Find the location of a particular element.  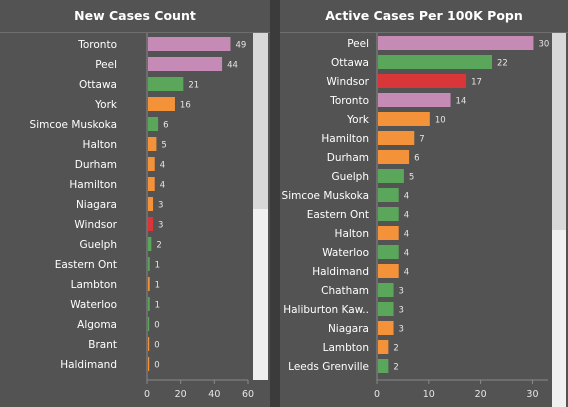

value-label: 44 is located at coordinates (232, 66).